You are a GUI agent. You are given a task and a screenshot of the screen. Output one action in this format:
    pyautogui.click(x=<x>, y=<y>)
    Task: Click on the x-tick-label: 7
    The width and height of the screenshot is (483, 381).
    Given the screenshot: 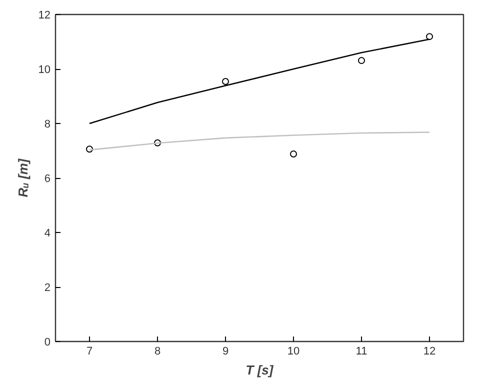 What is the action you would take?
    pyautogui.click(x=89, y=352)
    